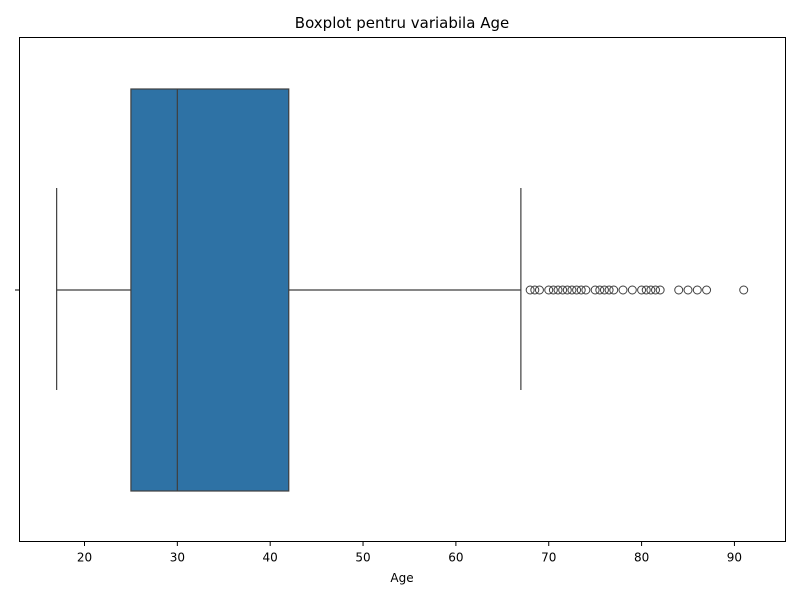 Image resolution: width=800 pixels, height=600 pixels. I want to click on x-tick-label: 40, so click(270, 558).